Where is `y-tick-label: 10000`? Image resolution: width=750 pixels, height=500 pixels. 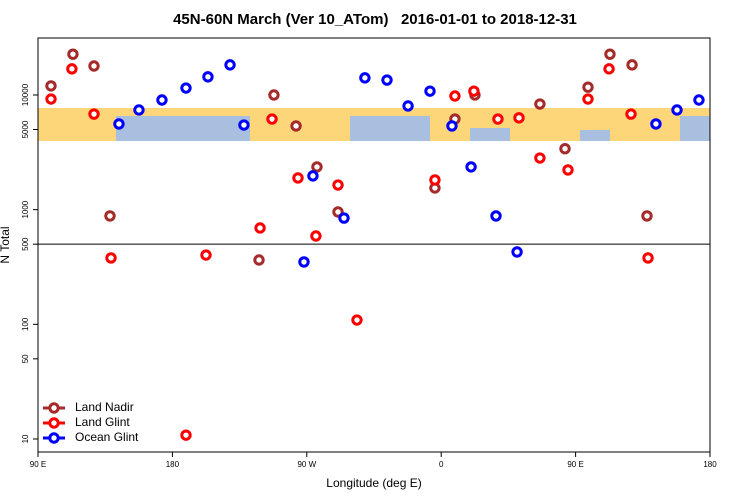
y-tick-label: 10000 is located at coordinates (25, 94).